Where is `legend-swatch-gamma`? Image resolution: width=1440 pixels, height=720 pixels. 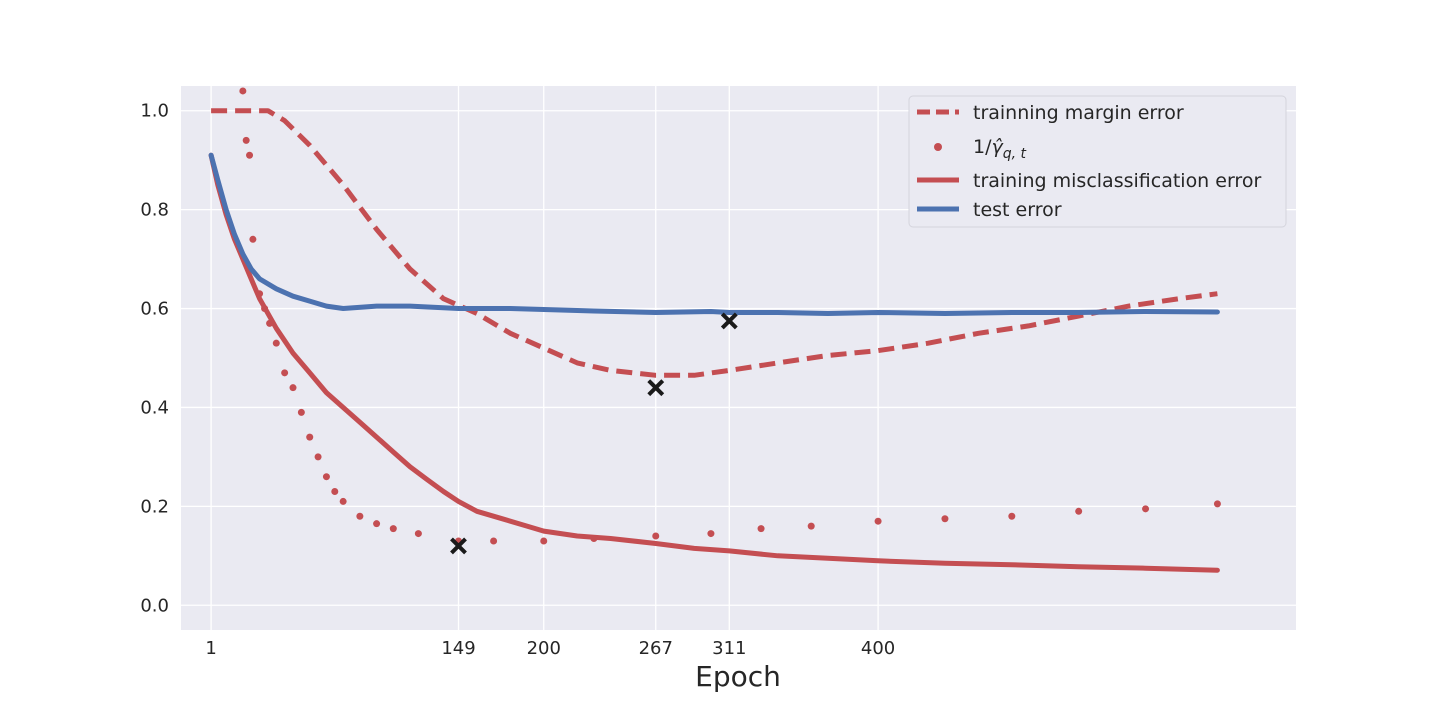
legend-swatch-gamma is located at coordinates (938, 147).